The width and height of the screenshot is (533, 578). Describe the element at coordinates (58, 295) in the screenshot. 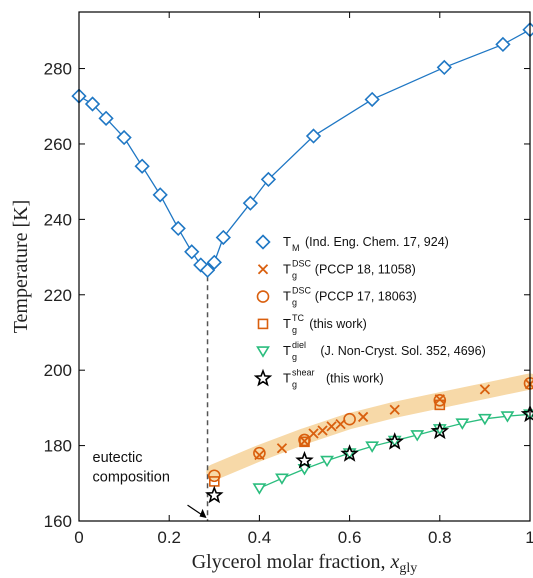

I see `y-tick-label: 220` at that location.